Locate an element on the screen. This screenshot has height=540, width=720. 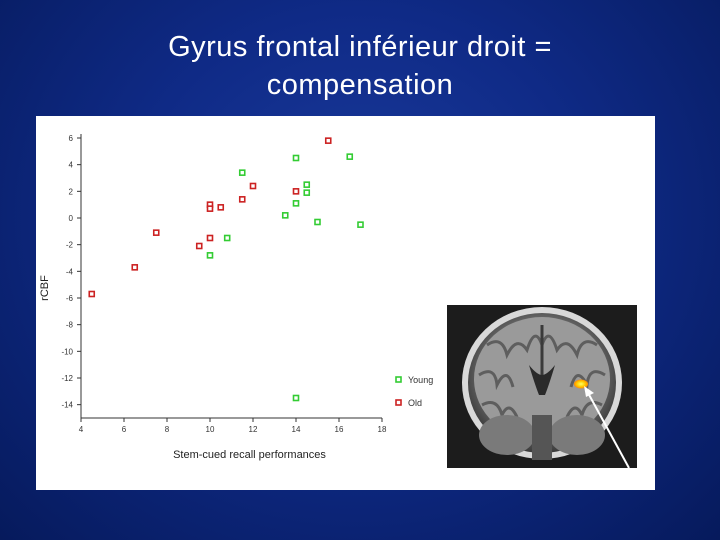
y-tick-label: -4 is located at coordinates (70, 271).